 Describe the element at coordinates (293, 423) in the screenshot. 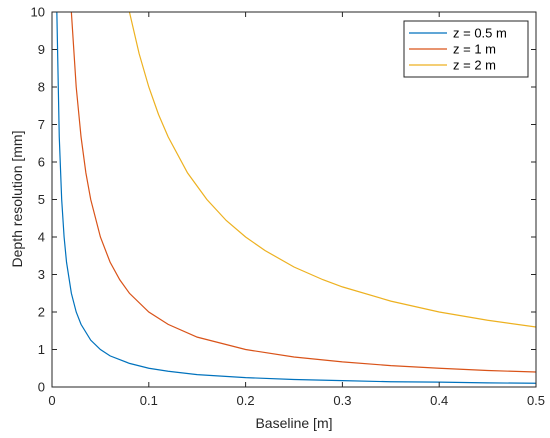

I see `x-axis-label: Baseline [m]` at that location.